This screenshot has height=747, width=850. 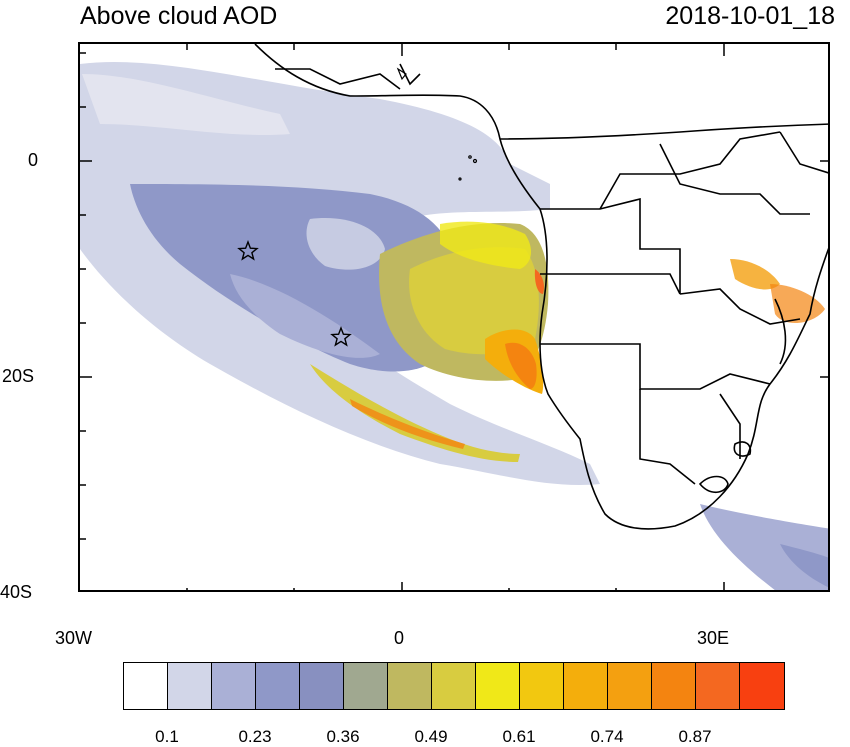 What do you see at coordinates (607, 736) in the screenshot?
I see `colorbar-label: 0.74` at bounding box center [607, 736].